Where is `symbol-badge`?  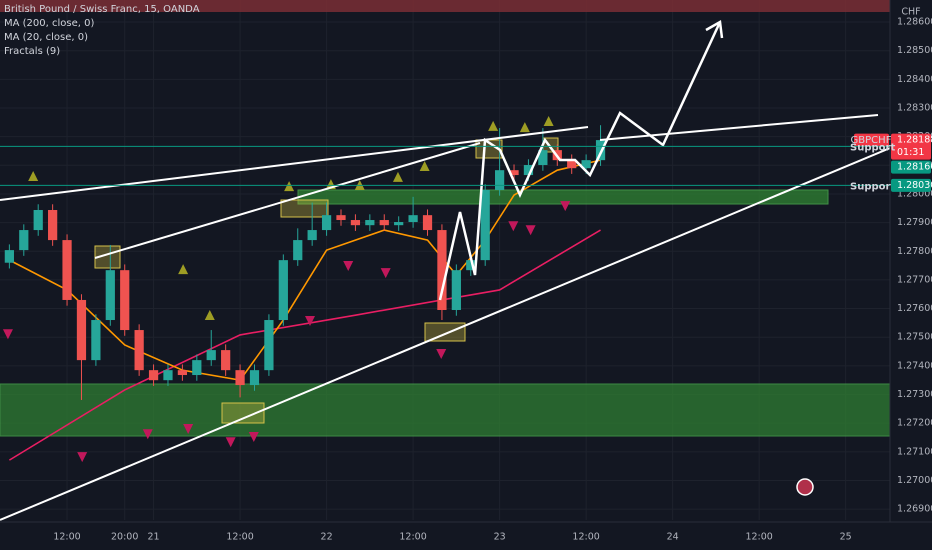
symbol-badge is located at coordinates (871, 140).